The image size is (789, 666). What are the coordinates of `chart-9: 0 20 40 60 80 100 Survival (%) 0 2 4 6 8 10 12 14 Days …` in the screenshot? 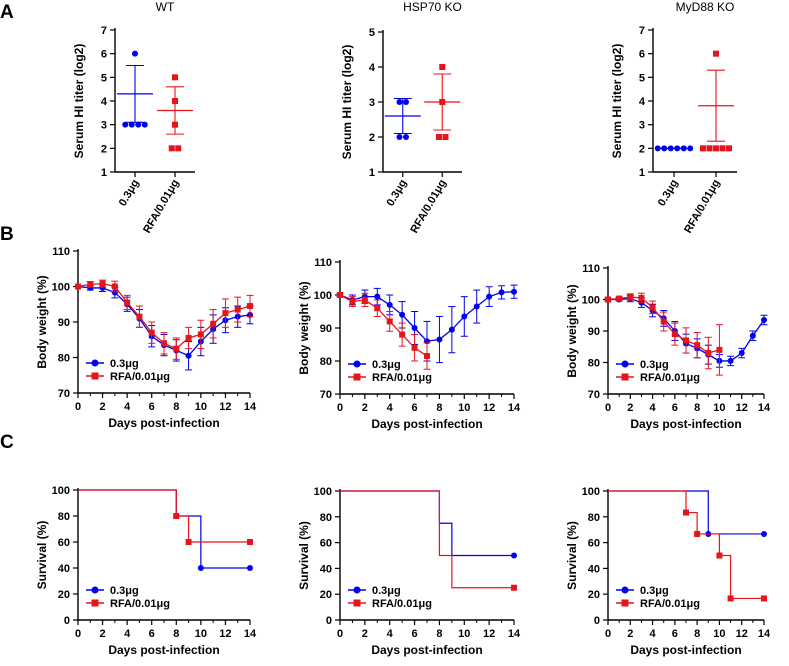 It's located at (668, 571).